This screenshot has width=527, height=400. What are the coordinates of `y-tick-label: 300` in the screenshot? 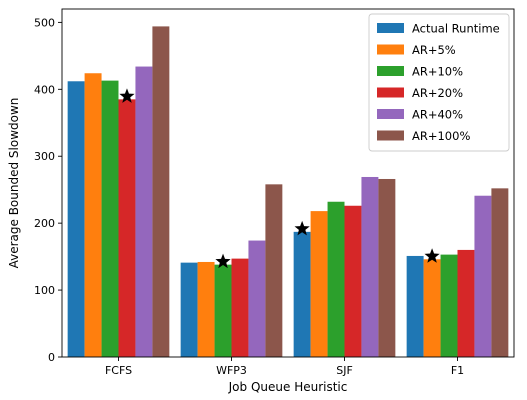 It's located at (44, 156).